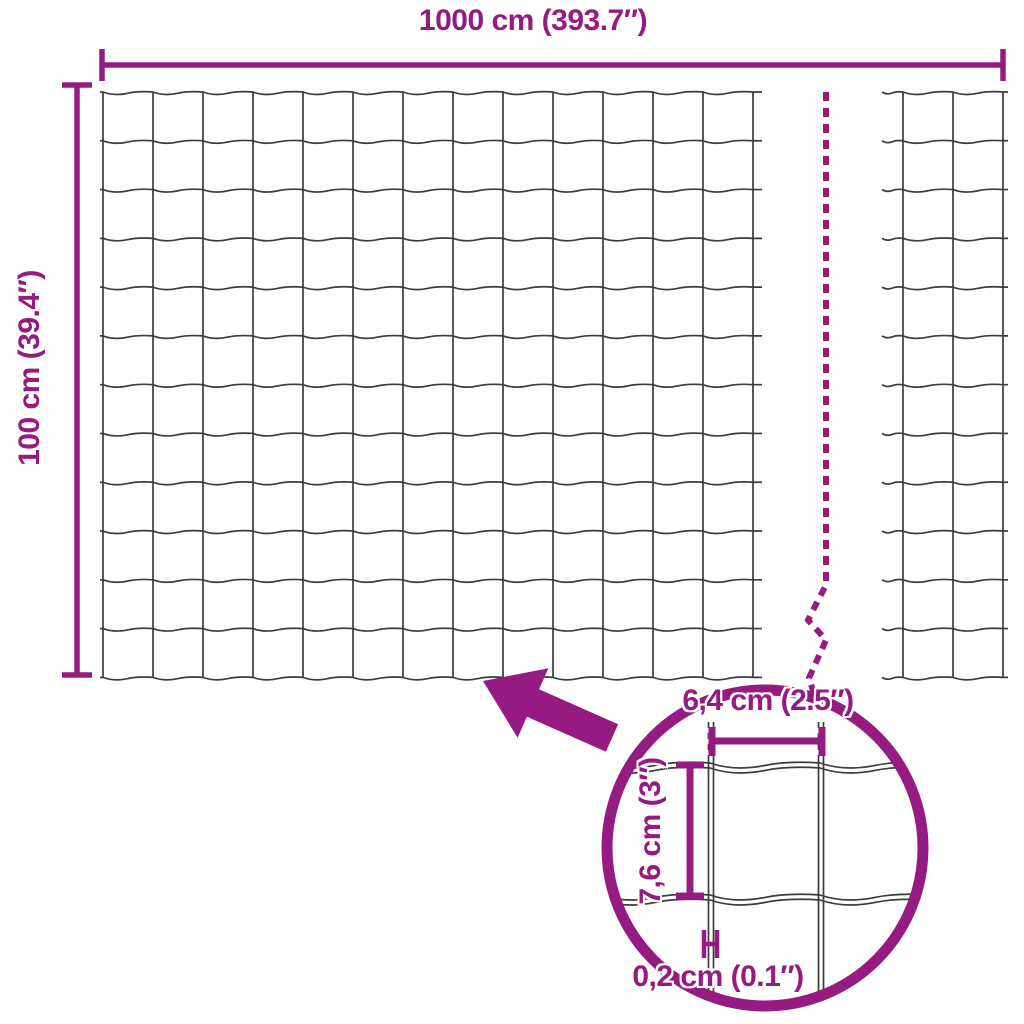  I want to click on mesh-panel-right, so click(944, 385).